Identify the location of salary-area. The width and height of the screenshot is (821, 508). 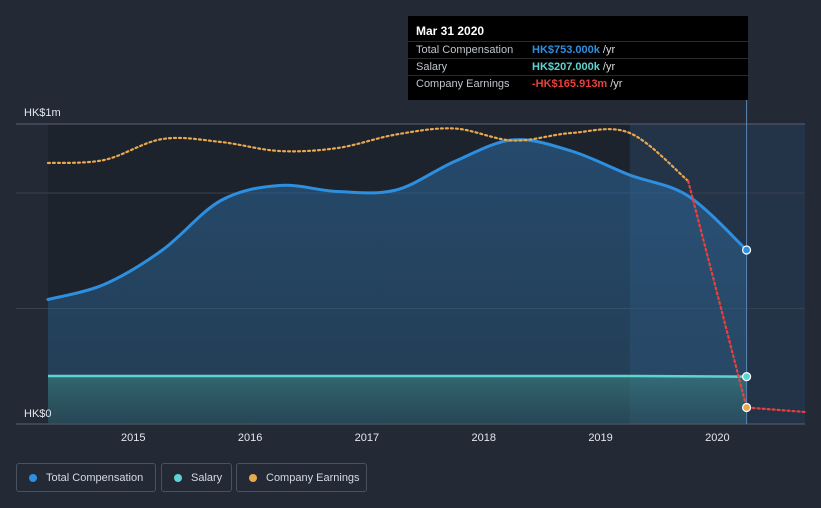
(397, 400).